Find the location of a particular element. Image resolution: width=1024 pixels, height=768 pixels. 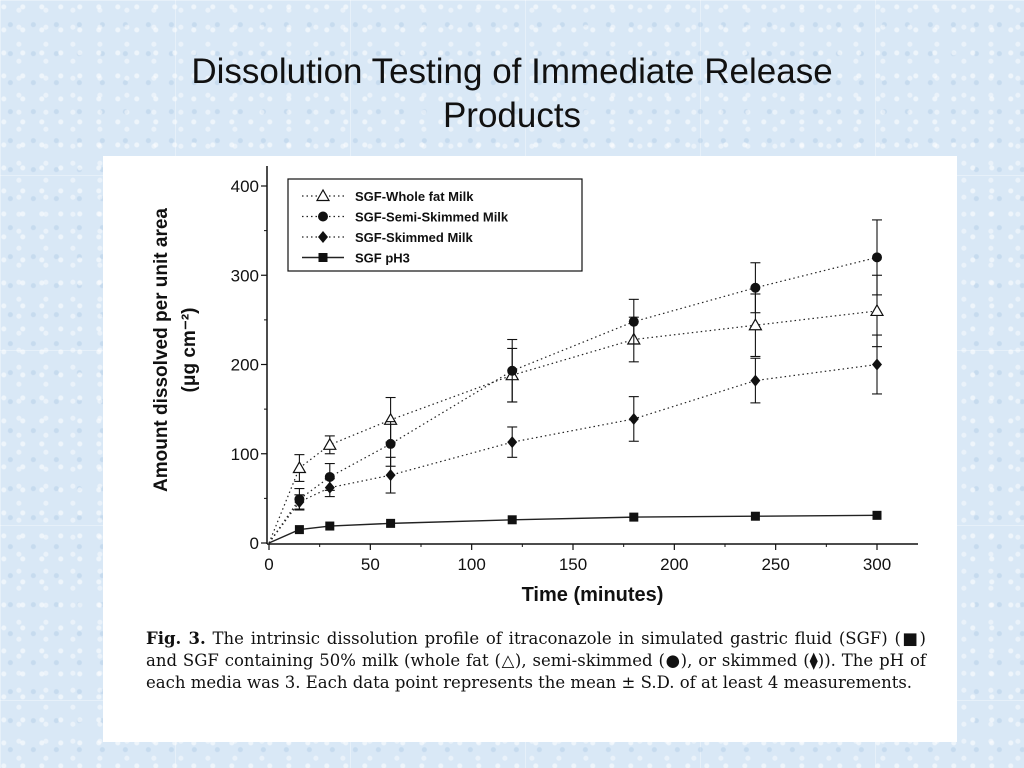

legend-label: SGF-Semi-Skimmed Milk is located at coordinates (432, 217).